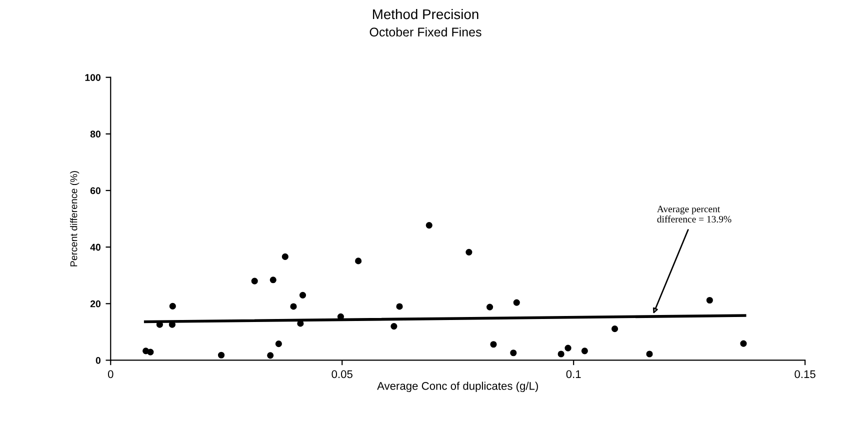 Image resolution: width=851 pixels, height=442 pixels. Describe the element at coordinates (95, 134) in the screenshot. I see `y-tick-label: 80` at that location.